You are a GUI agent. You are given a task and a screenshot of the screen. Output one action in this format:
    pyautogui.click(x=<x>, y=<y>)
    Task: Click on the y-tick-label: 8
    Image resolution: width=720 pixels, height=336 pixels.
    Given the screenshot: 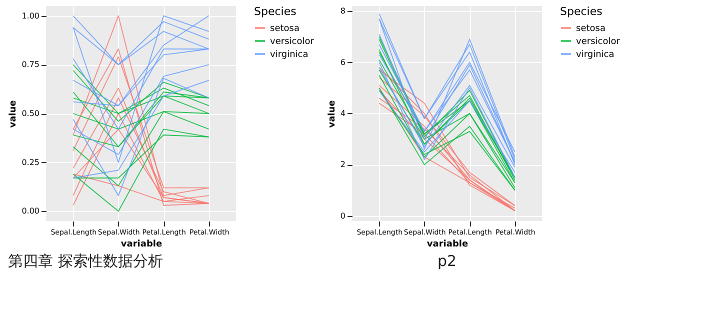 What is the action you would take?
    pyautogui.click(x=343, y=11)
    